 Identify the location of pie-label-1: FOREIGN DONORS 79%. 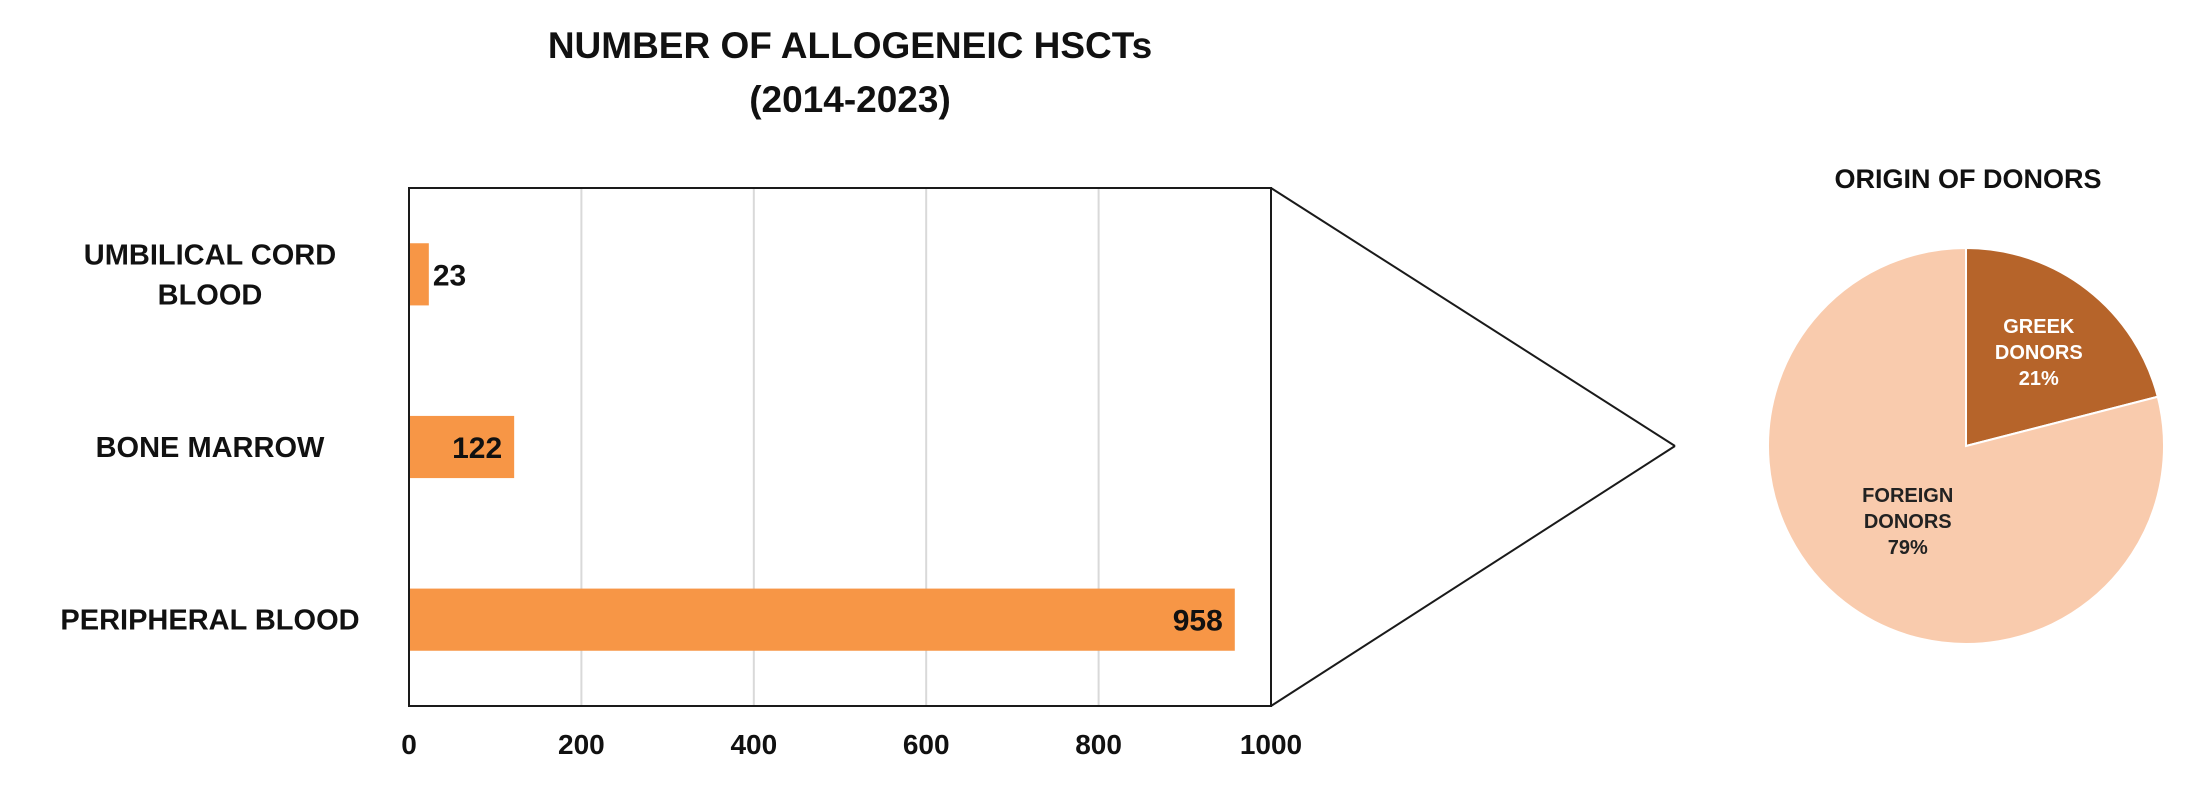
(1907, 522).